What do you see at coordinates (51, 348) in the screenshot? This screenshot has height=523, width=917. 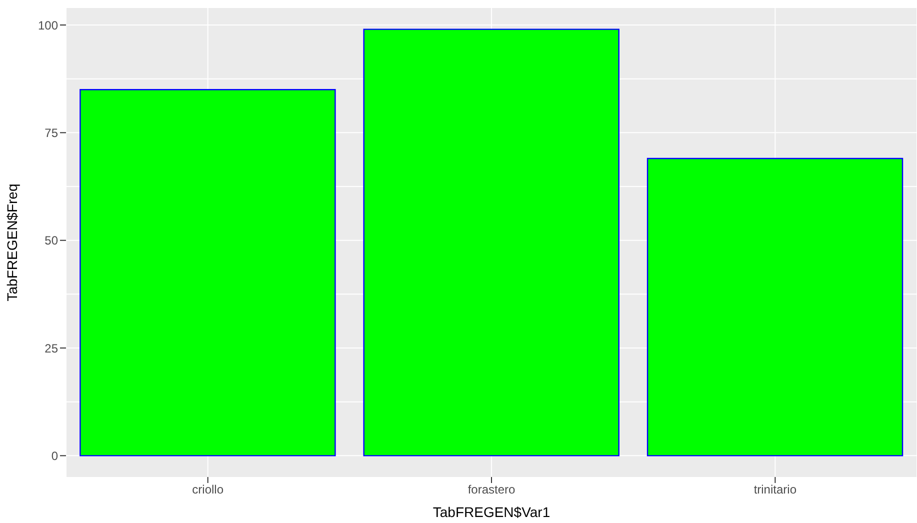 I see `y-tick-label: 25` at bounding box center [51, 348].